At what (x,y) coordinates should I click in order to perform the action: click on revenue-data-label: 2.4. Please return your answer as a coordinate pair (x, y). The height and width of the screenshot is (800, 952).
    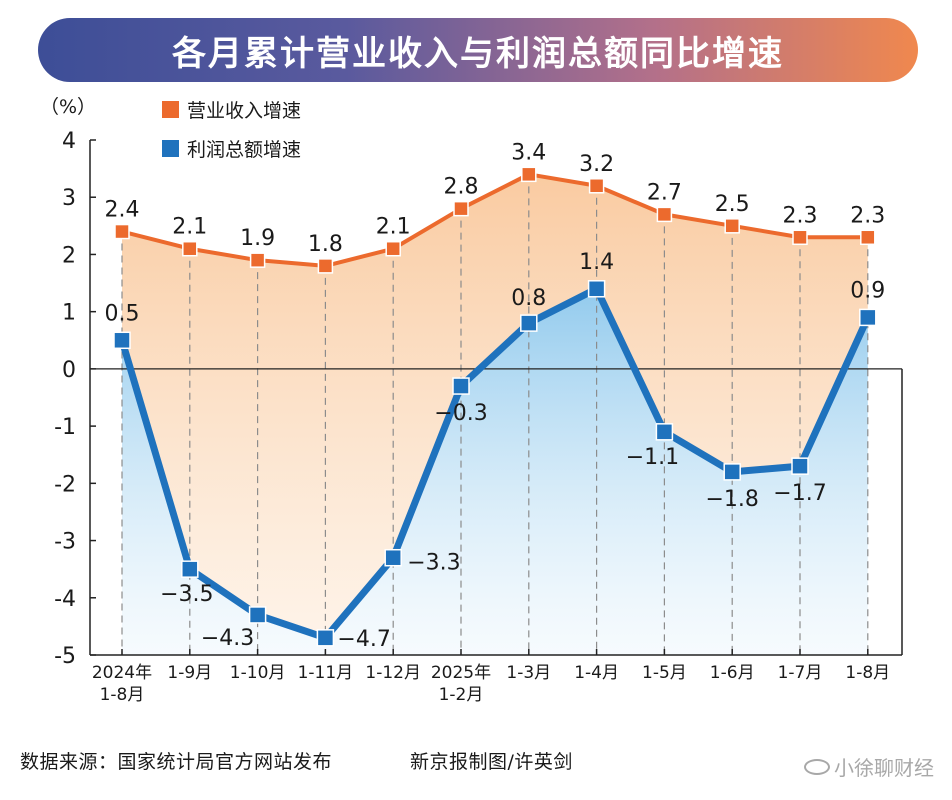
    Looking at the image, I should click on (122, 210).